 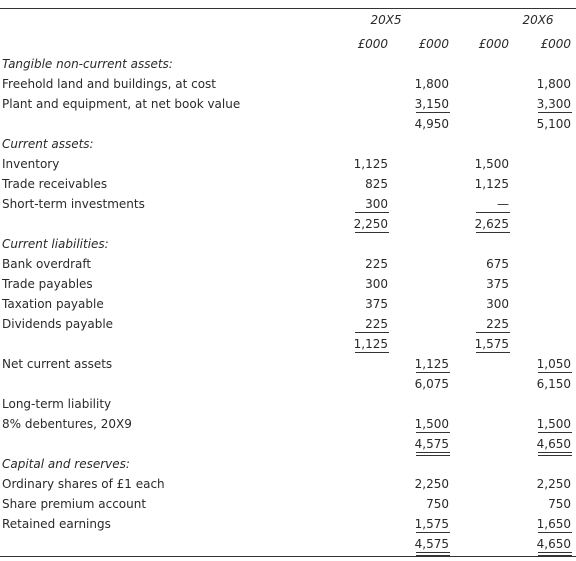 I want to click on section-heading: Capital and reserves:, so click(x=66, y=464).